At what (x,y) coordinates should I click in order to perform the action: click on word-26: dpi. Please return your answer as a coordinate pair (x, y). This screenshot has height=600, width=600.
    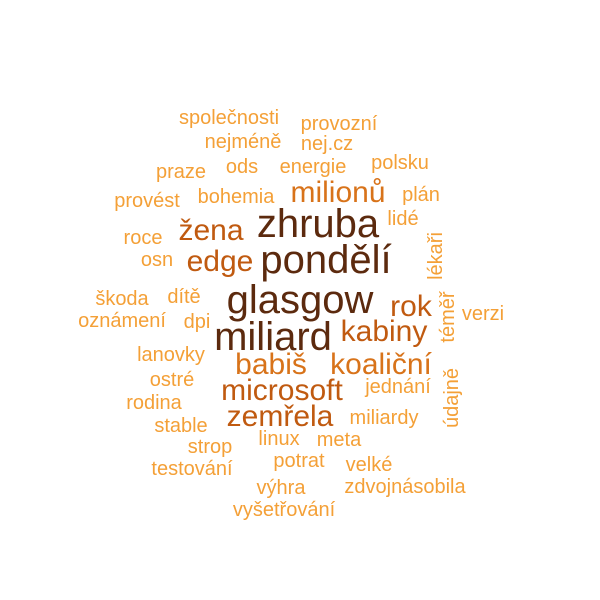
    Looking at the image, I should click on (197, 322).